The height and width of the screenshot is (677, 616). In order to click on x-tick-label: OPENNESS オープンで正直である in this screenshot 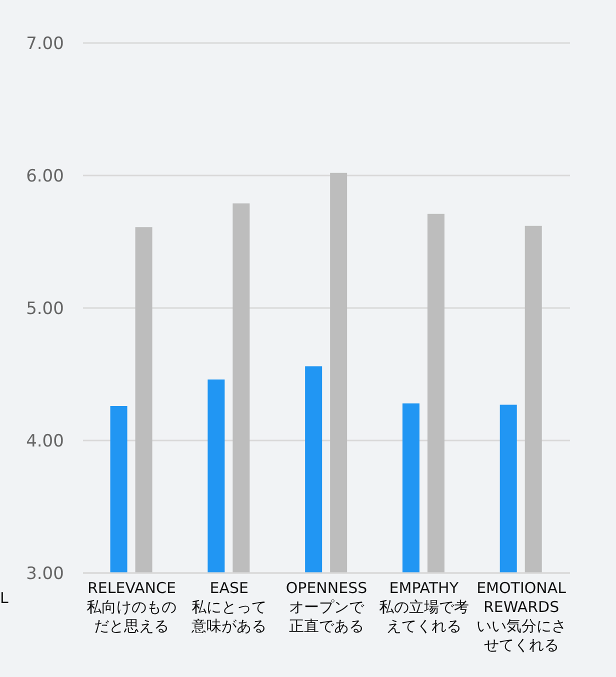, I will do `click(327, 607)`.